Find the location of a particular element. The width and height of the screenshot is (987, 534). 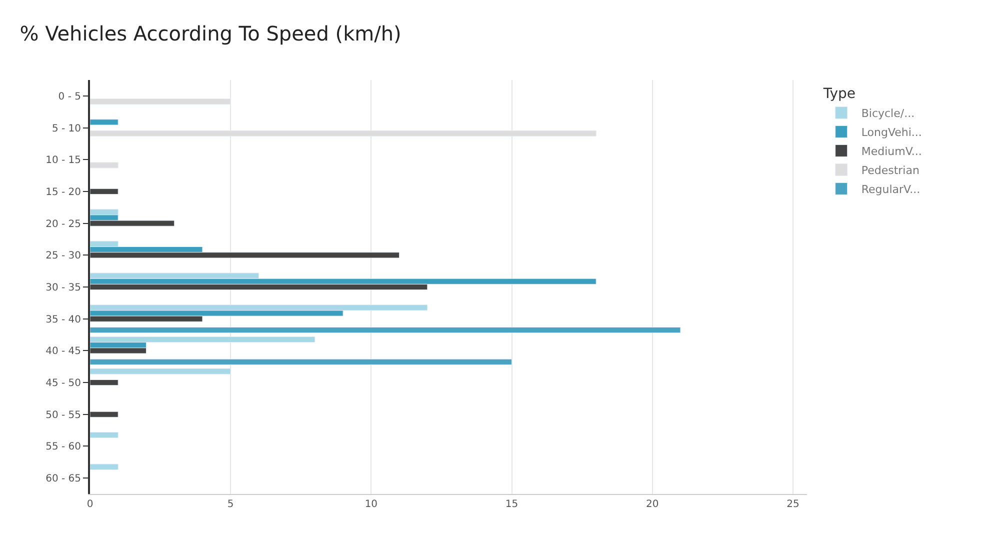

x-tick-label: 25 is located at coordinates (793, 504).